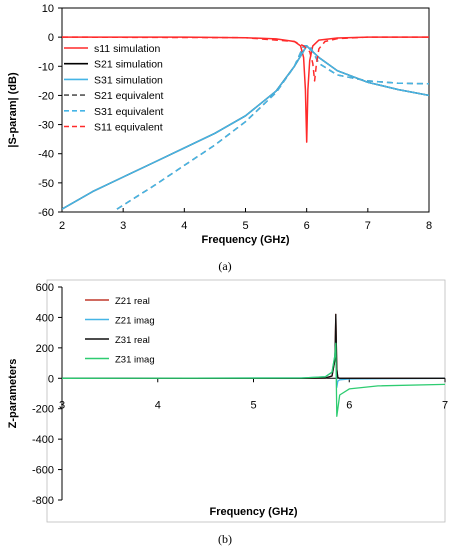 The height and width of the screenshot is (550, 451). I want to click on y-tick-label: 400, so click(45, 318).